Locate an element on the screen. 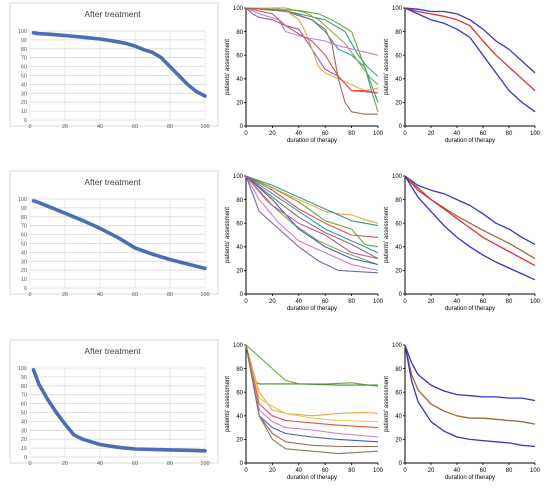 This screenshot has width=550, height=496. y-tick-label: 90 is located at coordinates (24, 209).